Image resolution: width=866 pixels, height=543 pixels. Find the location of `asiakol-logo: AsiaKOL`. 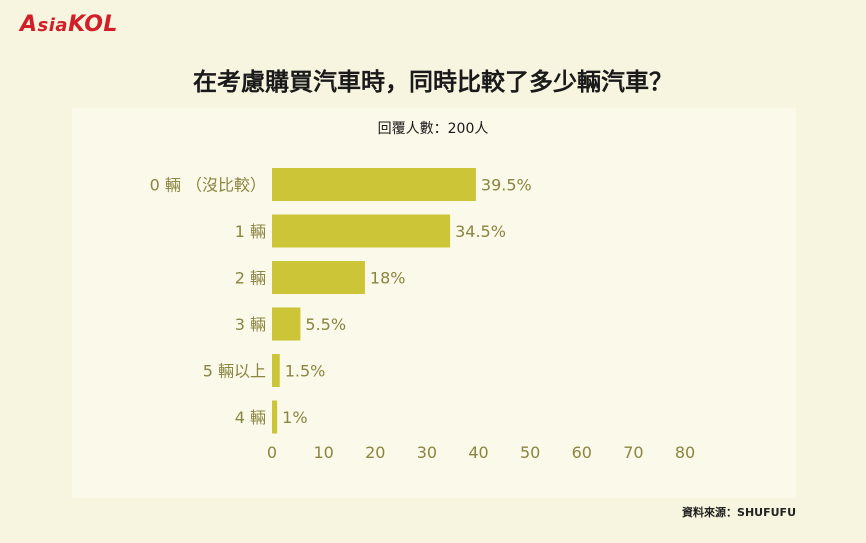

asiakol-logo: AsiaKOL is located at coordinates (69, 24).